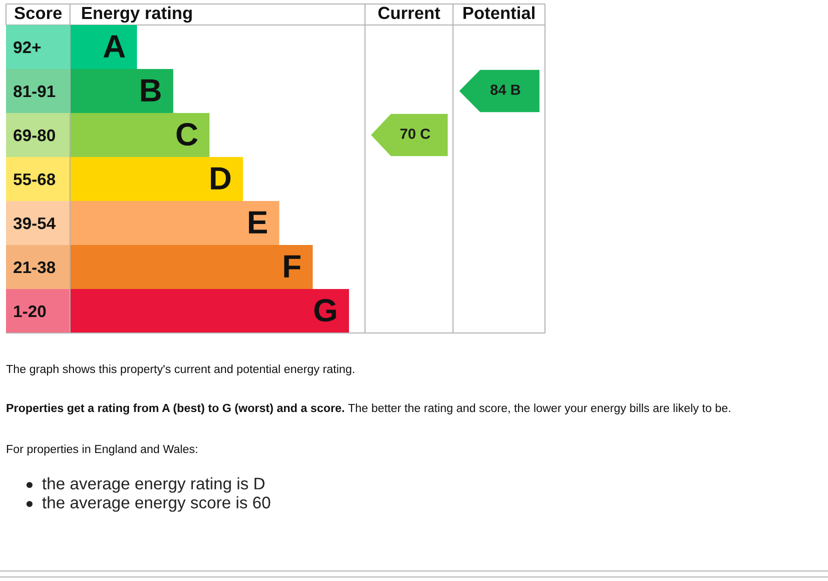 The height and width of the screenshot is (581, 828). Describe the element at coordinates (180, 370) in the screenshot. I see `text: The graph shows this property's current and potential energy rating.` at that location.